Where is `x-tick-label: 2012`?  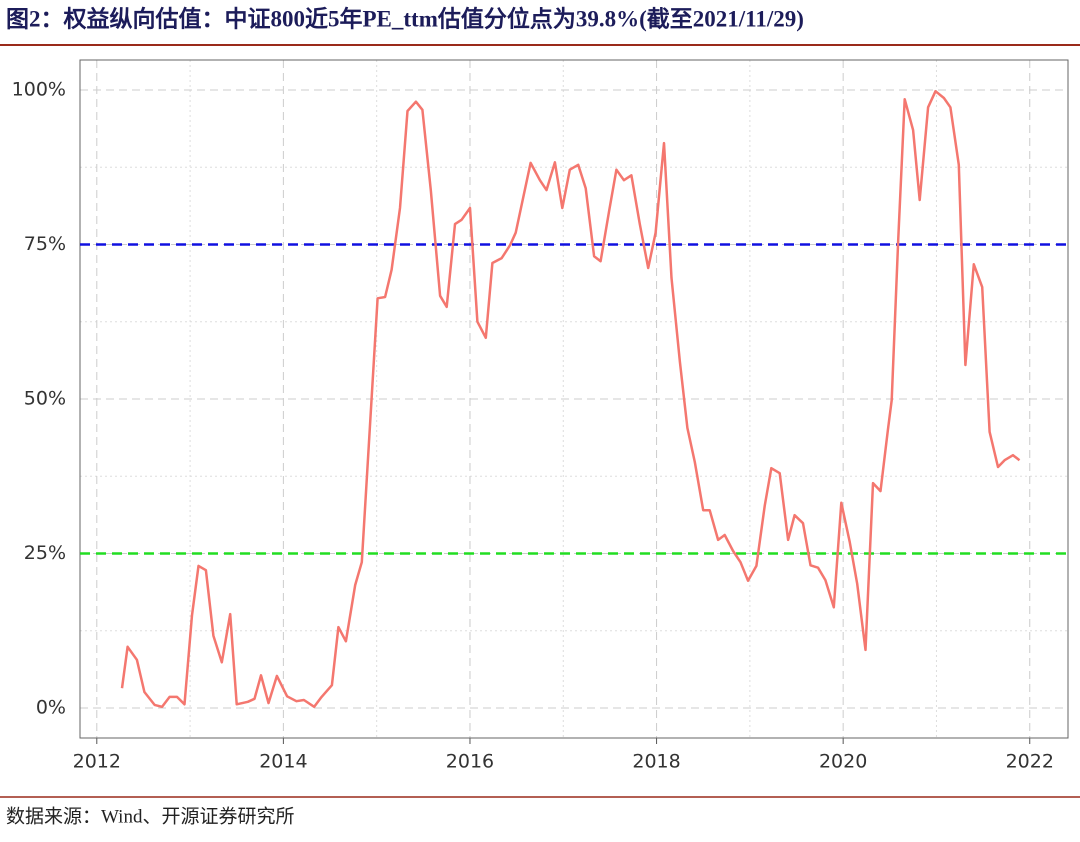 x-tick-label: 2012 is located at coordinates (97, 762).